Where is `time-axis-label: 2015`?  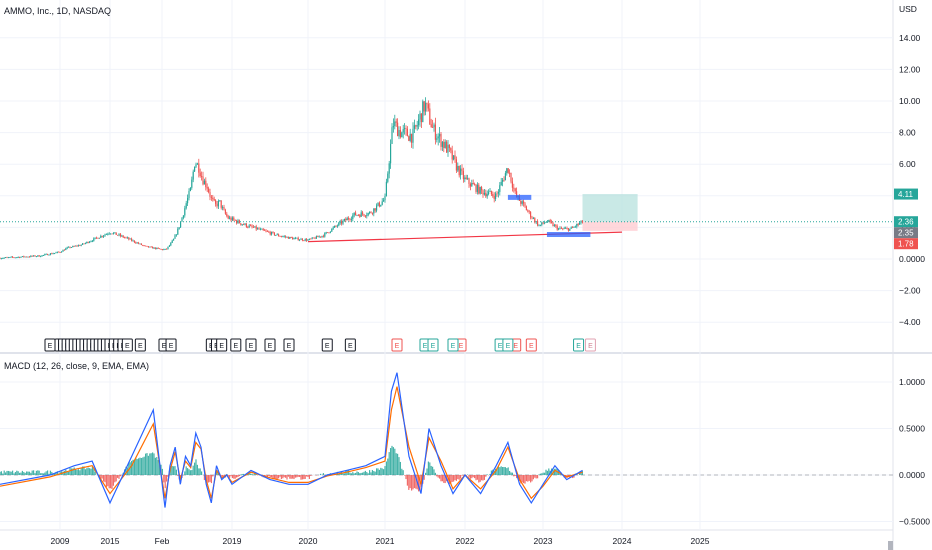
time-axis-label: 2015 is located at coordinates (110, 541).